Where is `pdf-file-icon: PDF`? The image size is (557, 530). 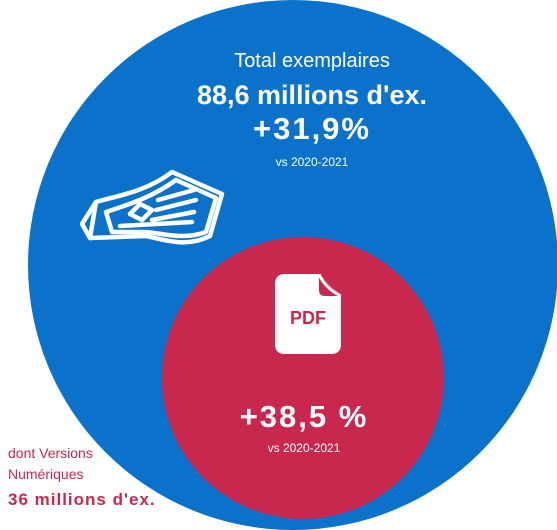 pdf-file-icon: PDF is located at coordinates (308, 314).